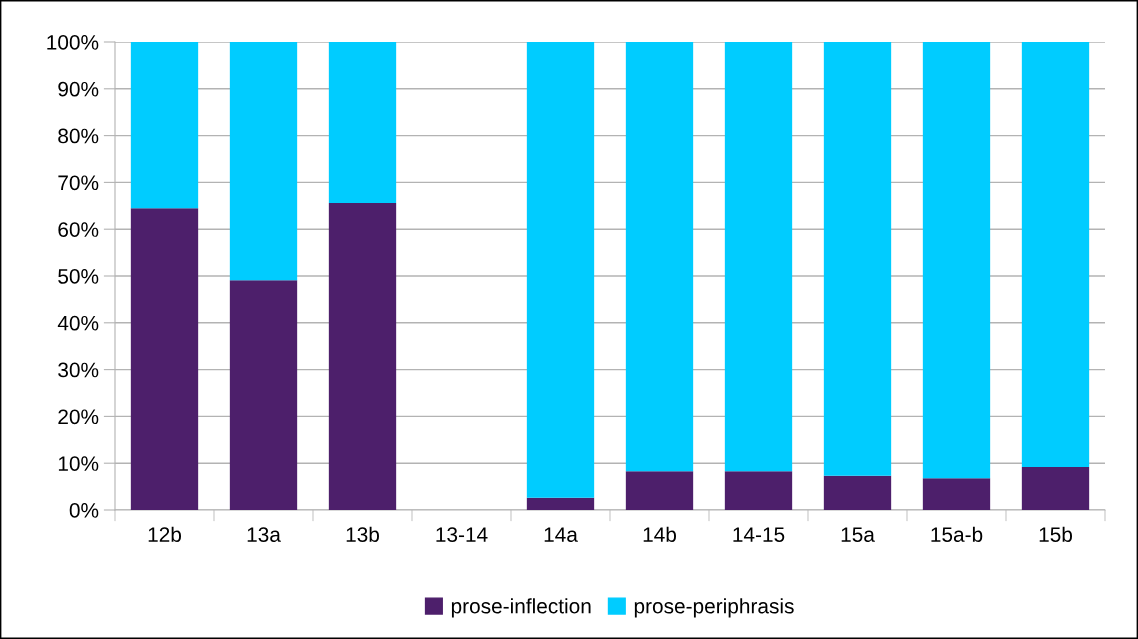 The width and height of the screenshot is (1138, 639). I want to click on y-tick-label: 0%, so click(84, 510).